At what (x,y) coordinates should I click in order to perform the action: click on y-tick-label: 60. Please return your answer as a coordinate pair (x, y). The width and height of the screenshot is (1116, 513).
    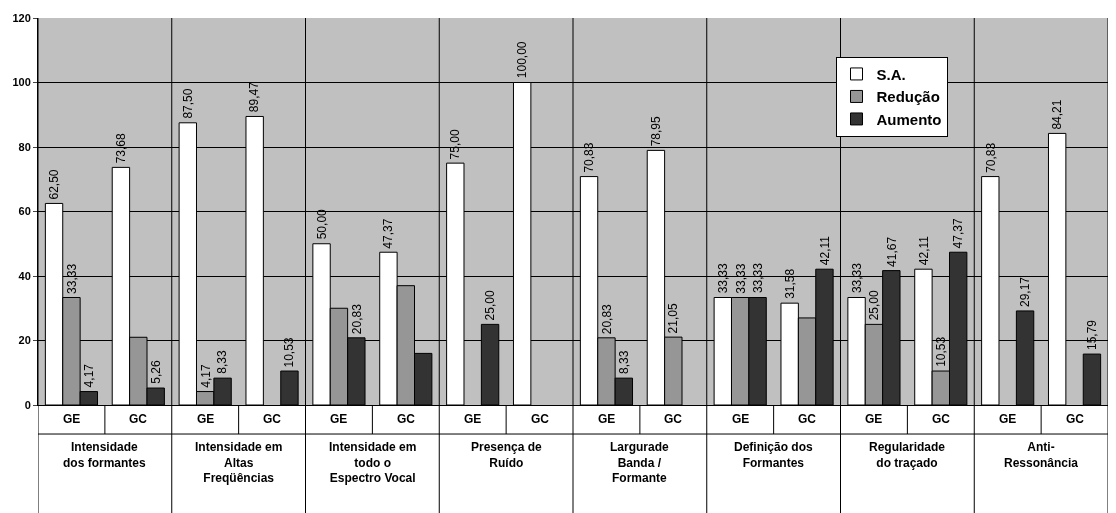
    Looking at the image, I should click on (24, 211).